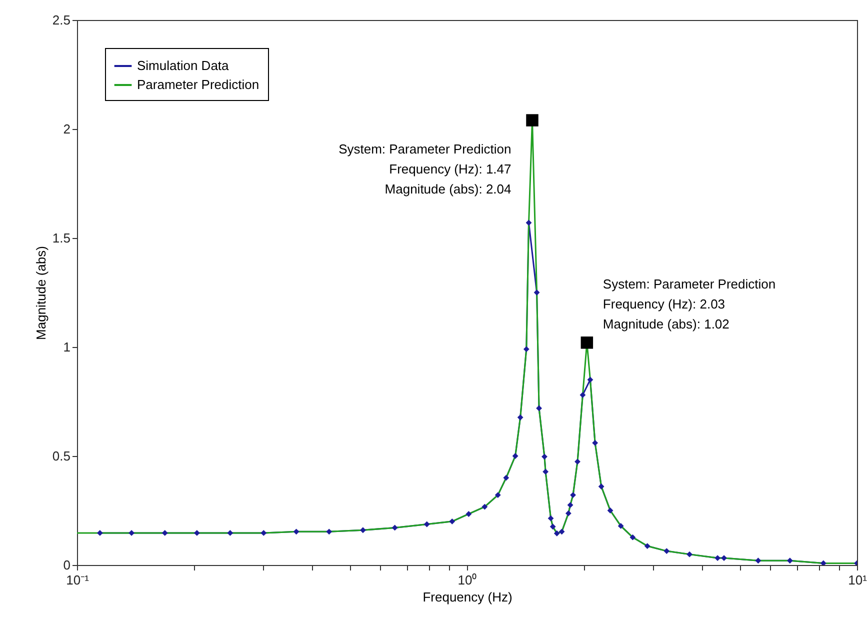 The width and height of the screenshot is (867, 636). I want to click on x-axis-title: Frequency (Hz), so click(467, 597).